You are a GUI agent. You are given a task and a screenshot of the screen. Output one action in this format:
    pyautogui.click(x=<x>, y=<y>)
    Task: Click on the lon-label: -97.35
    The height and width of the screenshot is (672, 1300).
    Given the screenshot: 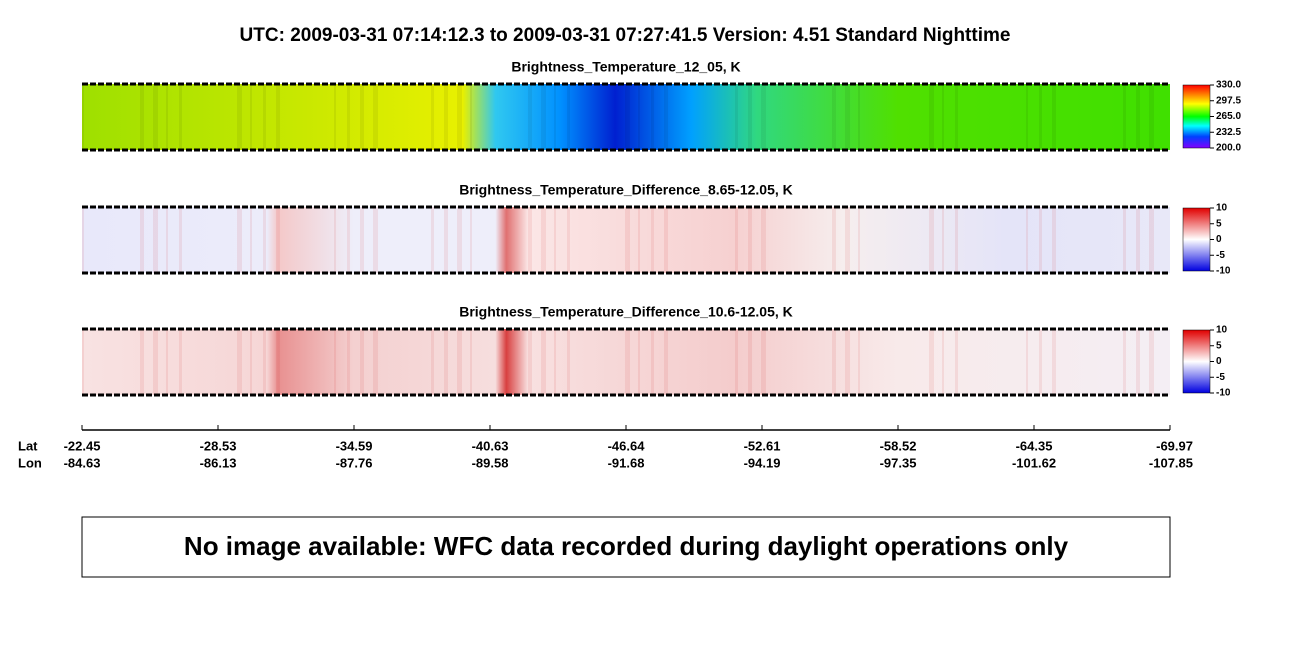 What is the action you would take?
    pyautogui.click(x=898, y=462)
    